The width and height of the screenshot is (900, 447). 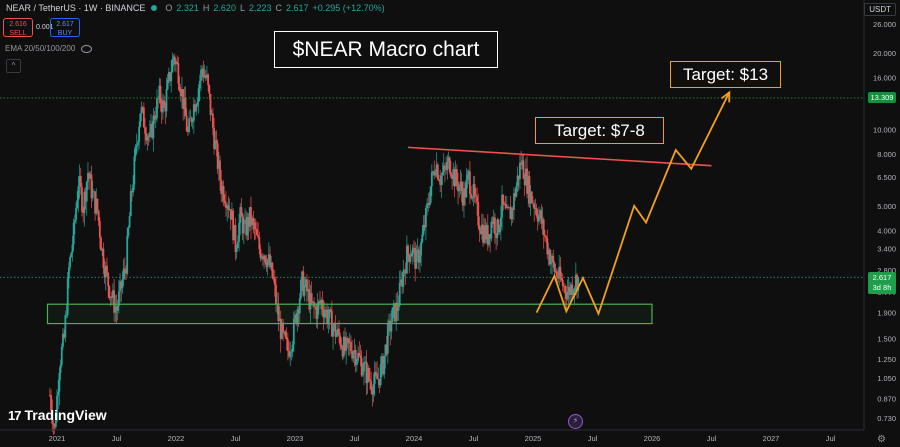 I want to click on open-label: O, so click(x=169, y=8).